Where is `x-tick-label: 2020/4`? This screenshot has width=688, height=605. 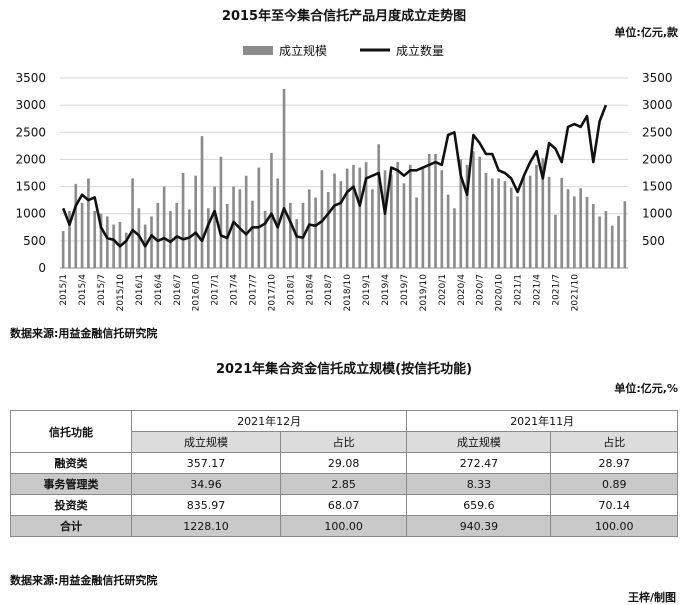 x-tick-label: 2020/4 is located at coordinates (462, 290).